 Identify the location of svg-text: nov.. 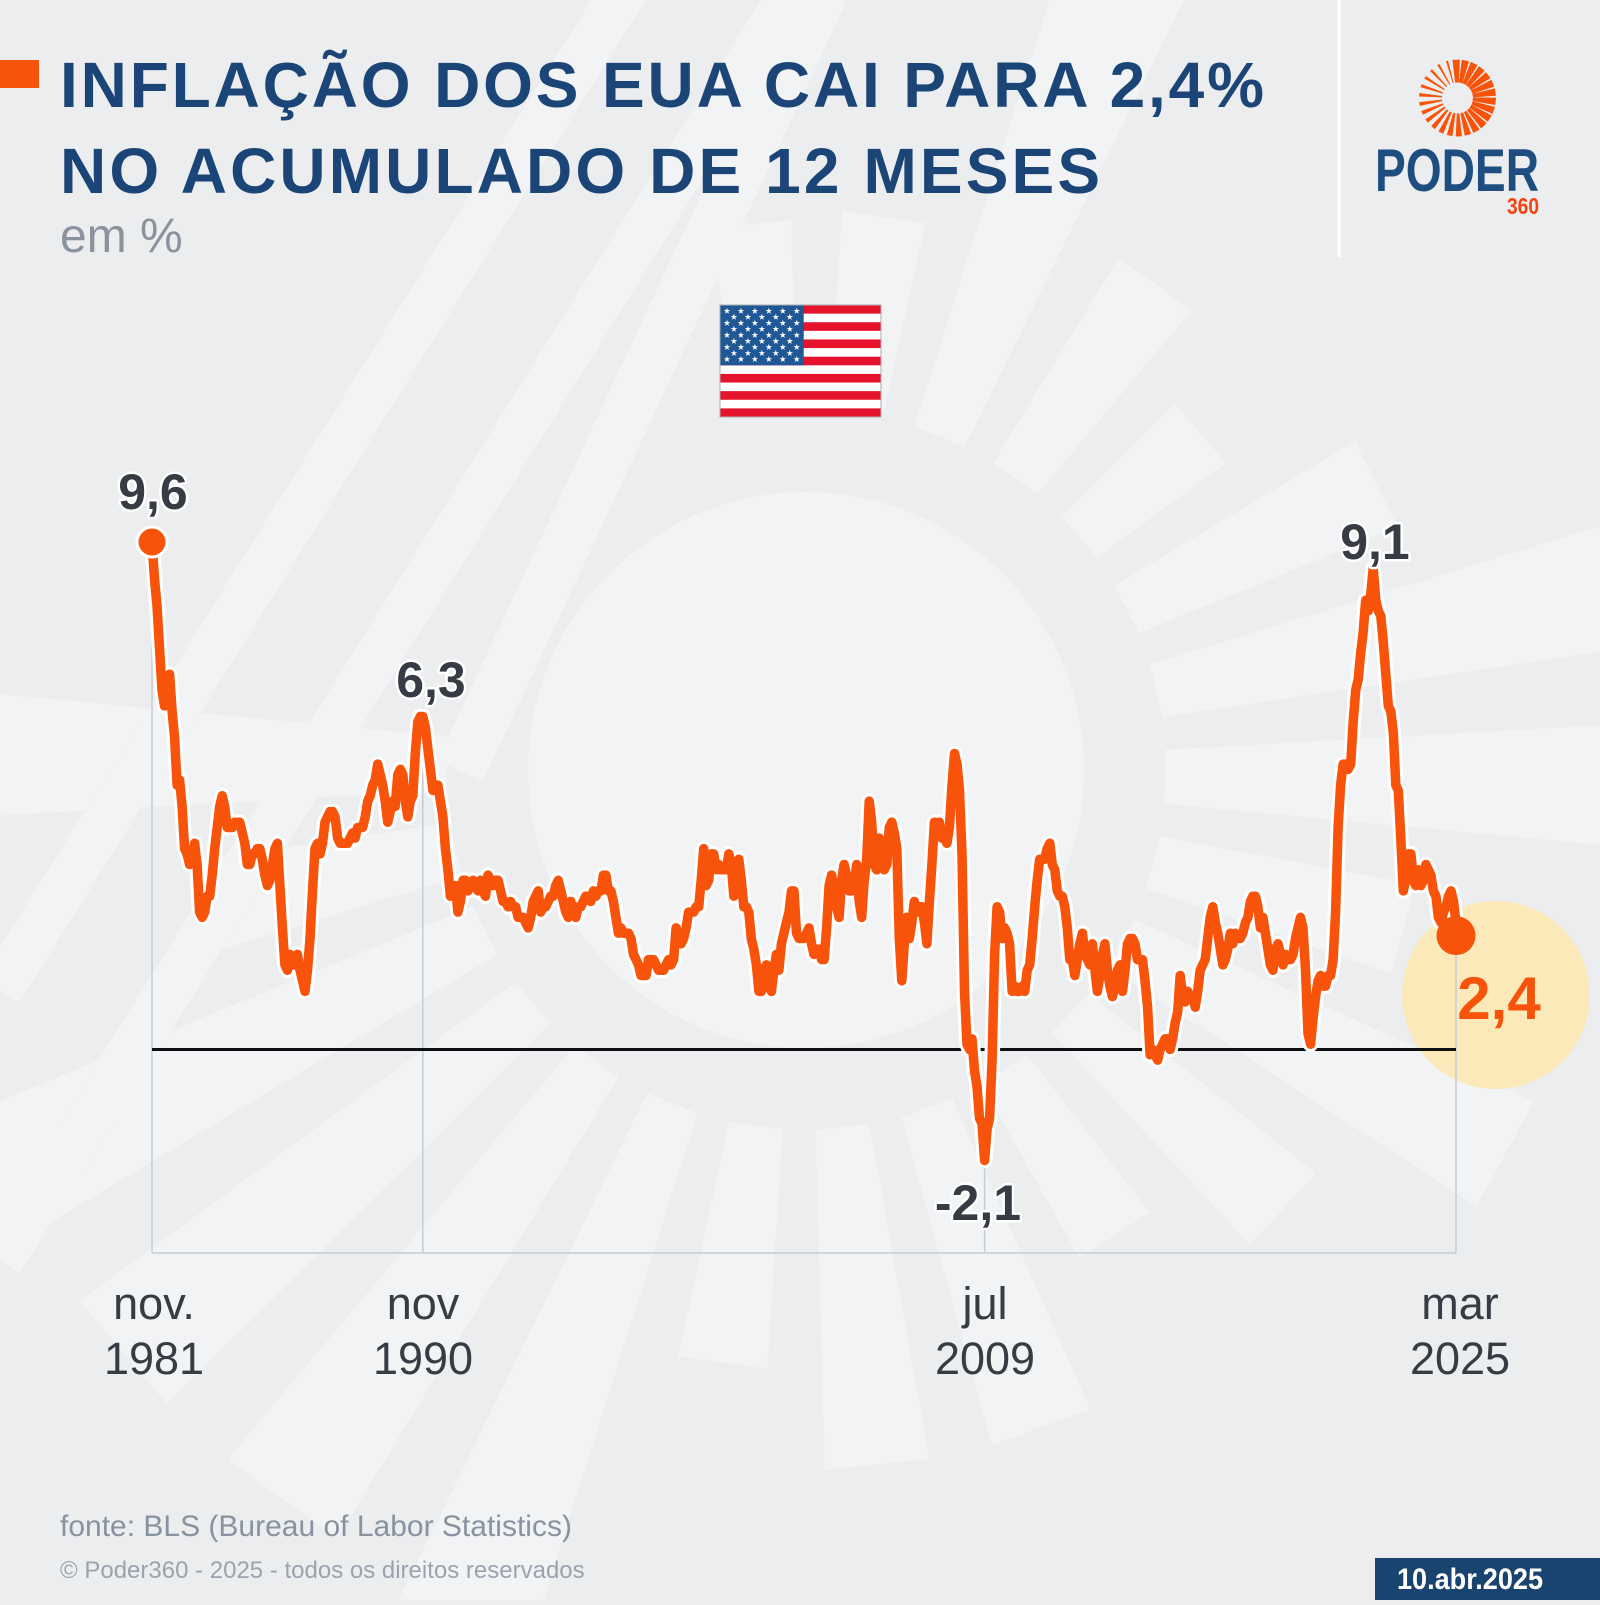
(154, 1303).